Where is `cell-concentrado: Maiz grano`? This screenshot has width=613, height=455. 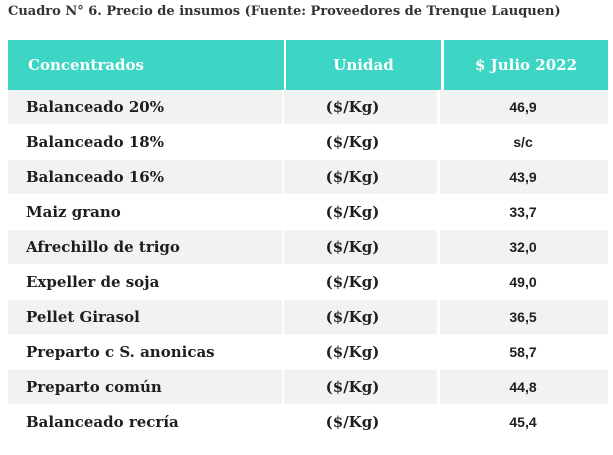 cell-concentrado: Maiz grano is located at coordinates (146, 212).